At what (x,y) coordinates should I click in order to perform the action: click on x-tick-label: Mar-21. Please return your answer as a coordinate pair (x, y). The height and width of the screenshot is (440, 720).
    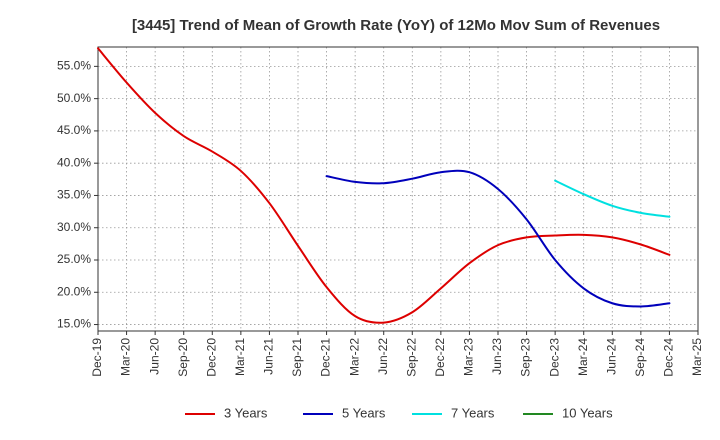
    Looking at the image, I should click on (240, 357).